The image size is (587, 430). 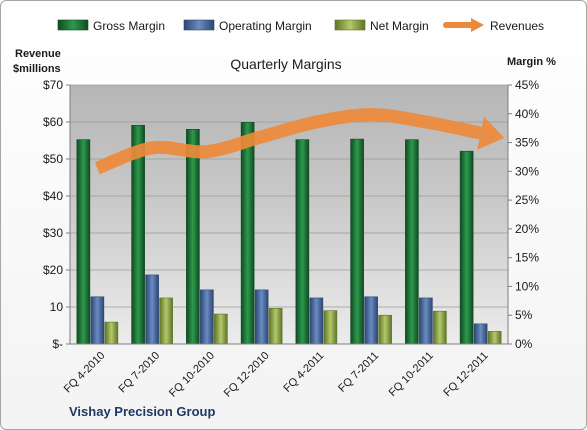 I want to click on legend-label-revenues: Revenues, so click(x=517, y=26).